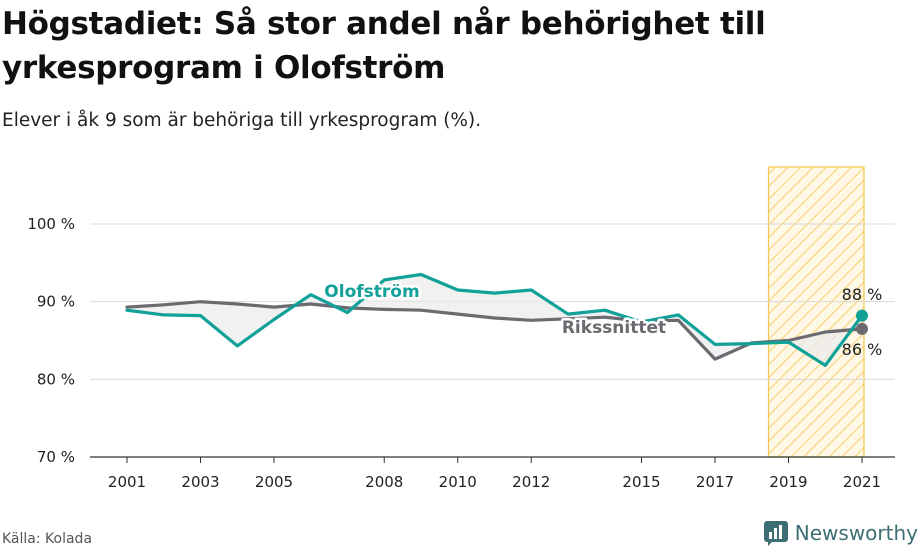 Image resolution: width=920 pixels, height=552 pixels. I want to click on highlight-rect, so click(816, 312).